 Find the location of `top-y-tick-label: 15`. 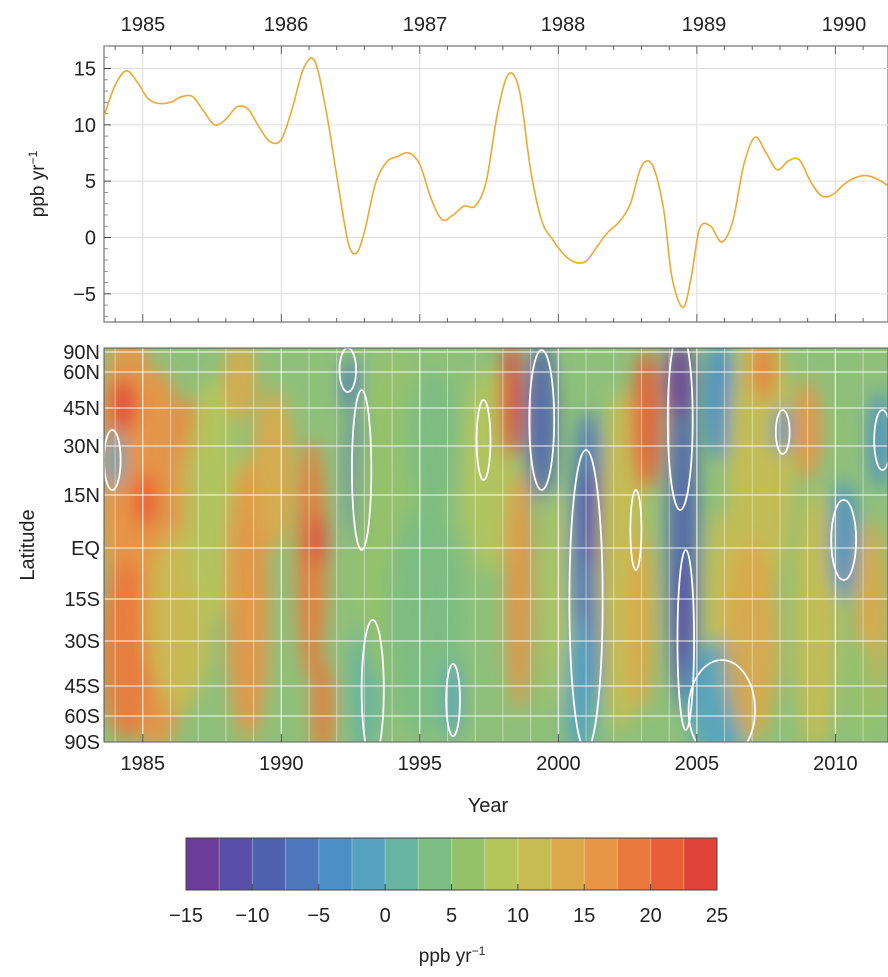

top-y-tick-label: 15 is located at coordinates (85, 70).